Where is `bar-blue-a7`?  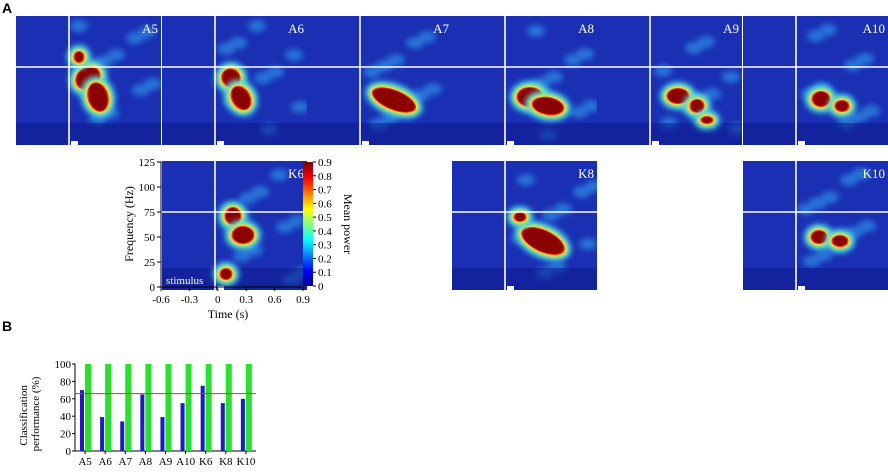
bar-blue-a7 is located at coordinates (122, 436).